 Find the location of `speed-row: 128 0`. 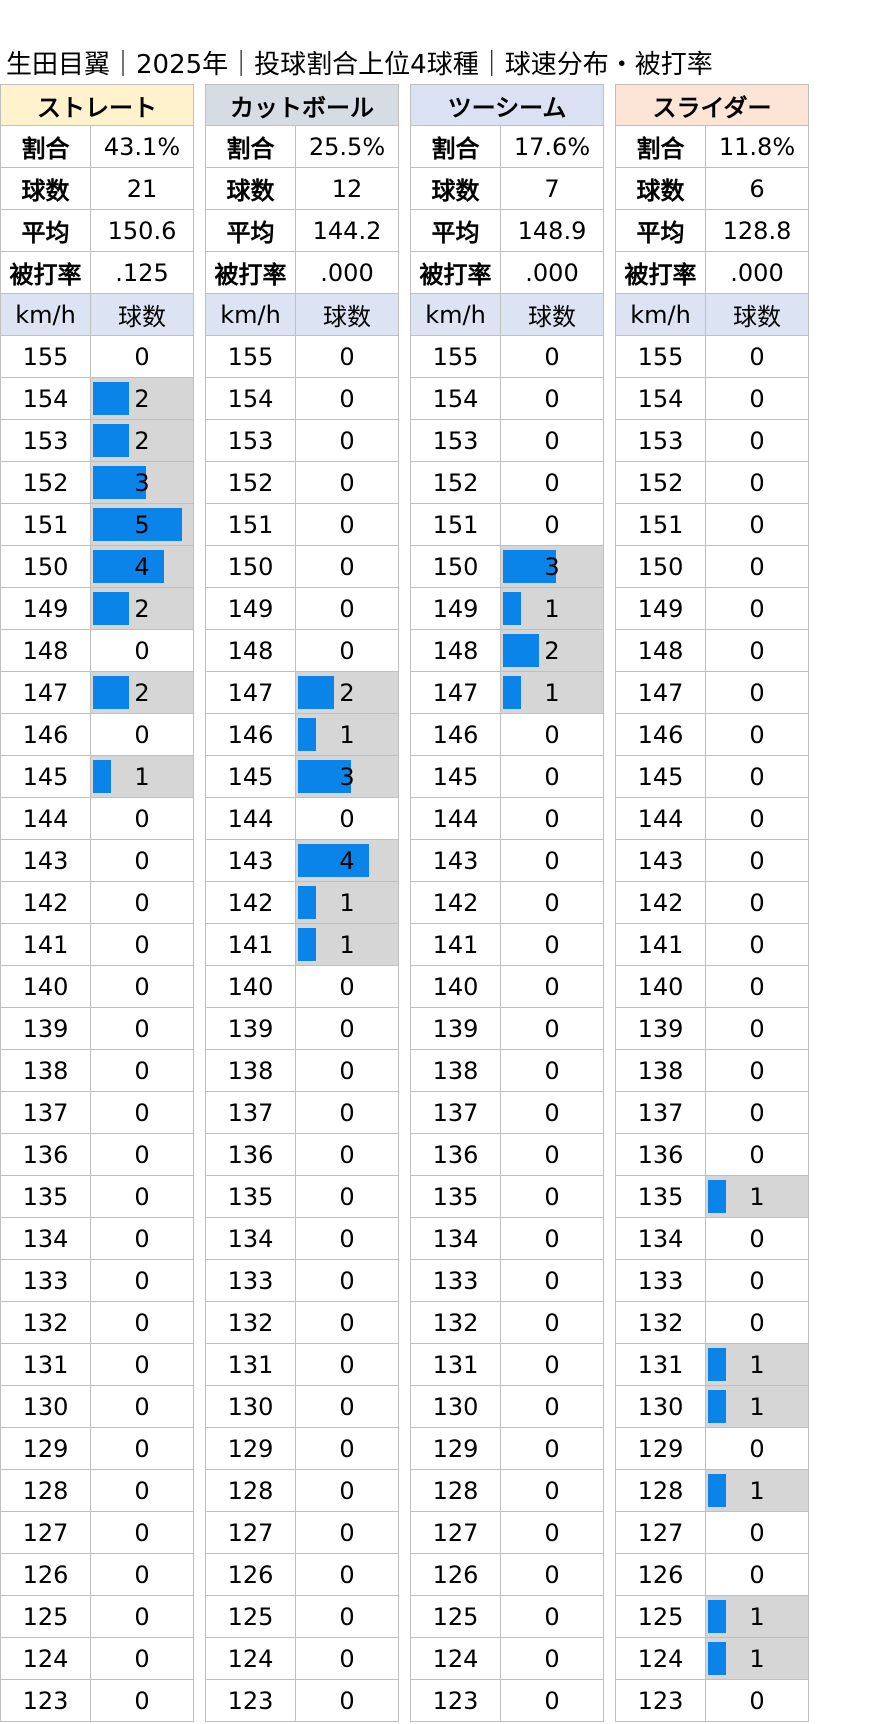

speed-row: 128 0 is located at coordinates (507, 1491).